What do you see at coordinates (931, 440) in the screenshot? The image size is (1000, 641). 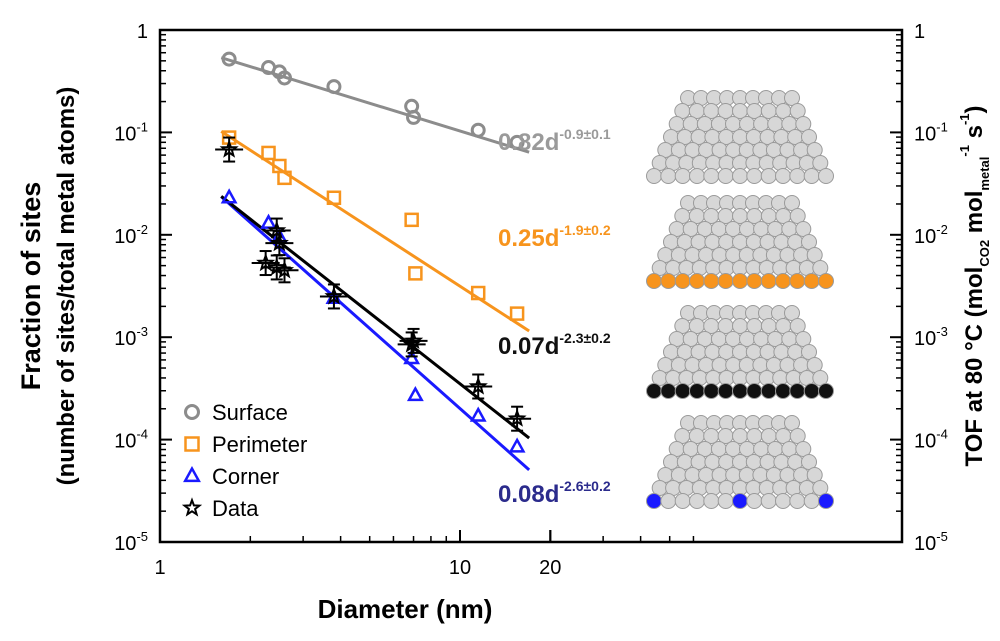 I see `y-tick-label-right: 10⁻⁴` at bounding box center [931, 440].